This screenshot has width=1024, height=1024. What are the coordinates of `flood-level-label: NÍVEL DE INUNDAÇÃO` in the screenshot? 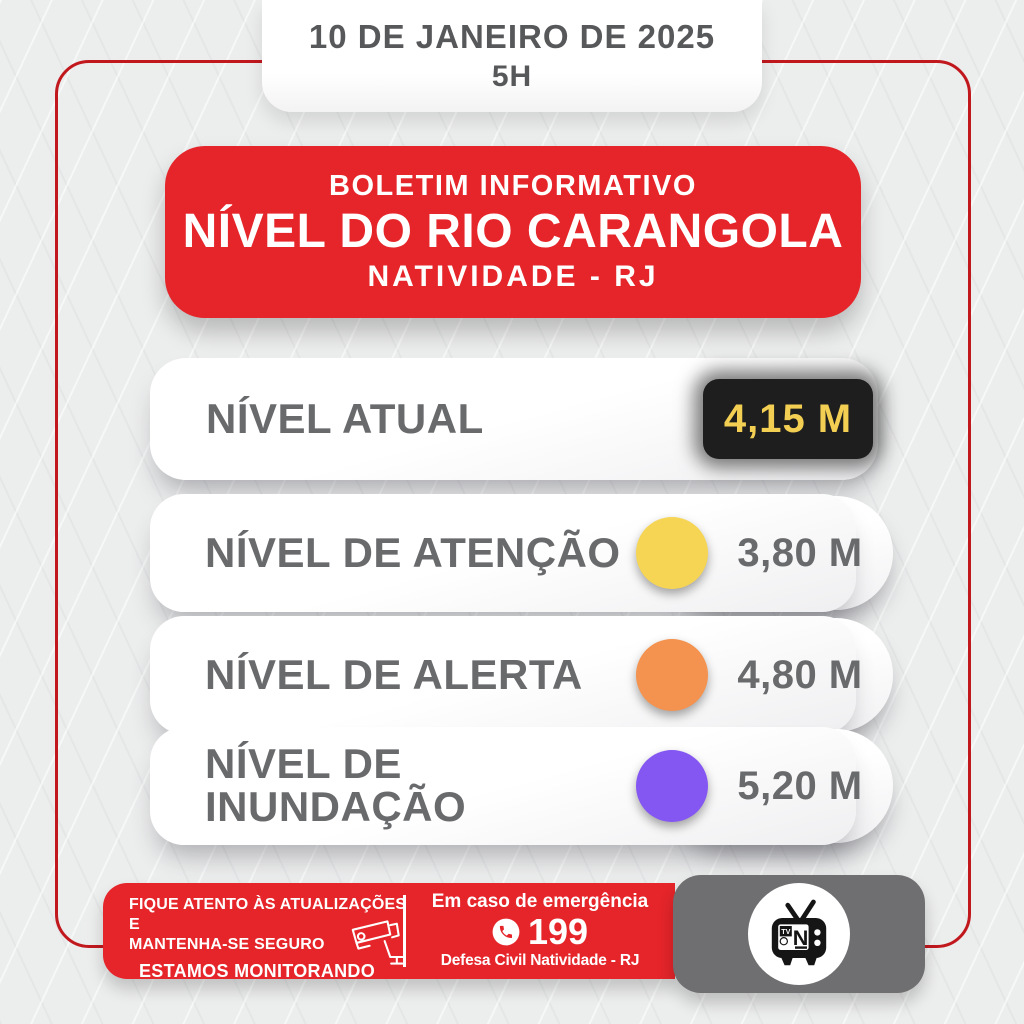 It's located at (336, 785).